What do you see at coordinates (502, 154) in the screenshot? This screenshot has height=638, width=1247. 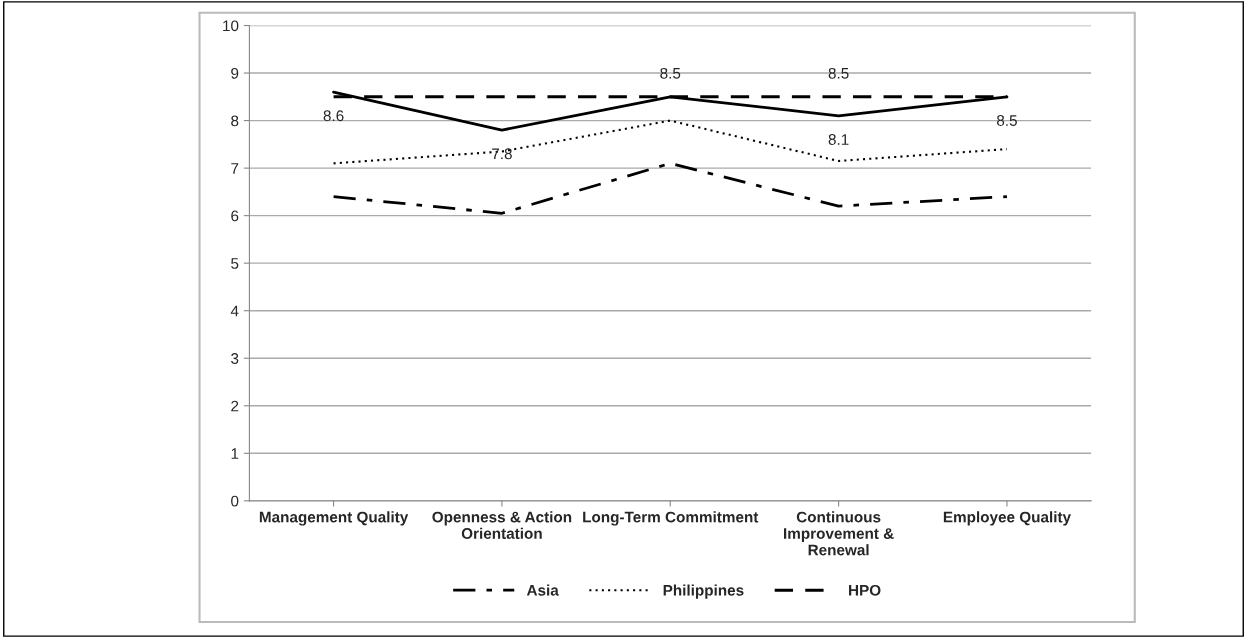 I see `data-label: 7.8` at bounding box center [502, 154].